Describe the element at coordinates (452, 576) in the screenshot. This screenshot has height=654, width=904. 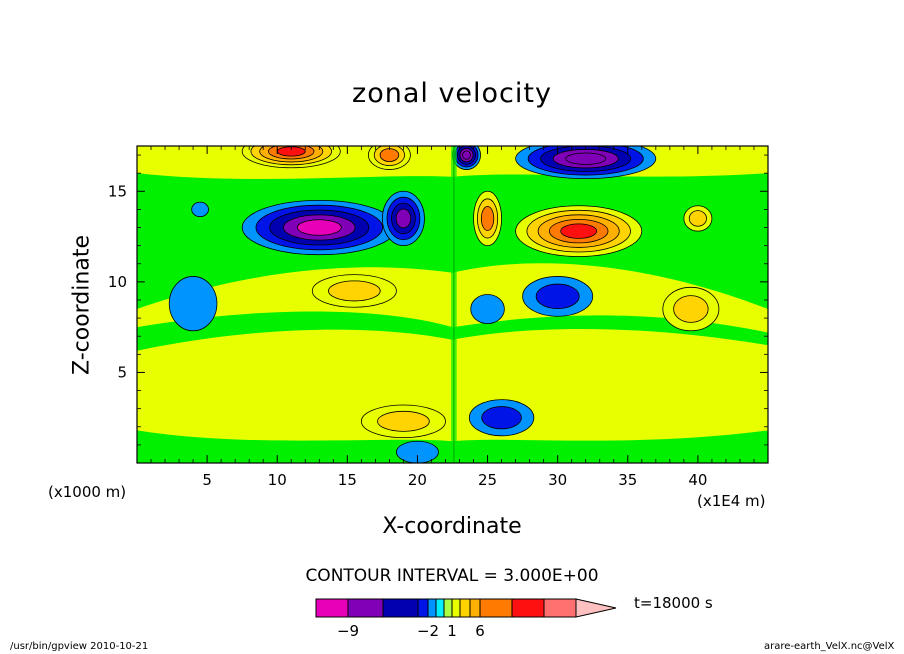
I see `contour-interval-label: CONTOUR INTERVAL = 3.000E+00` at that location.